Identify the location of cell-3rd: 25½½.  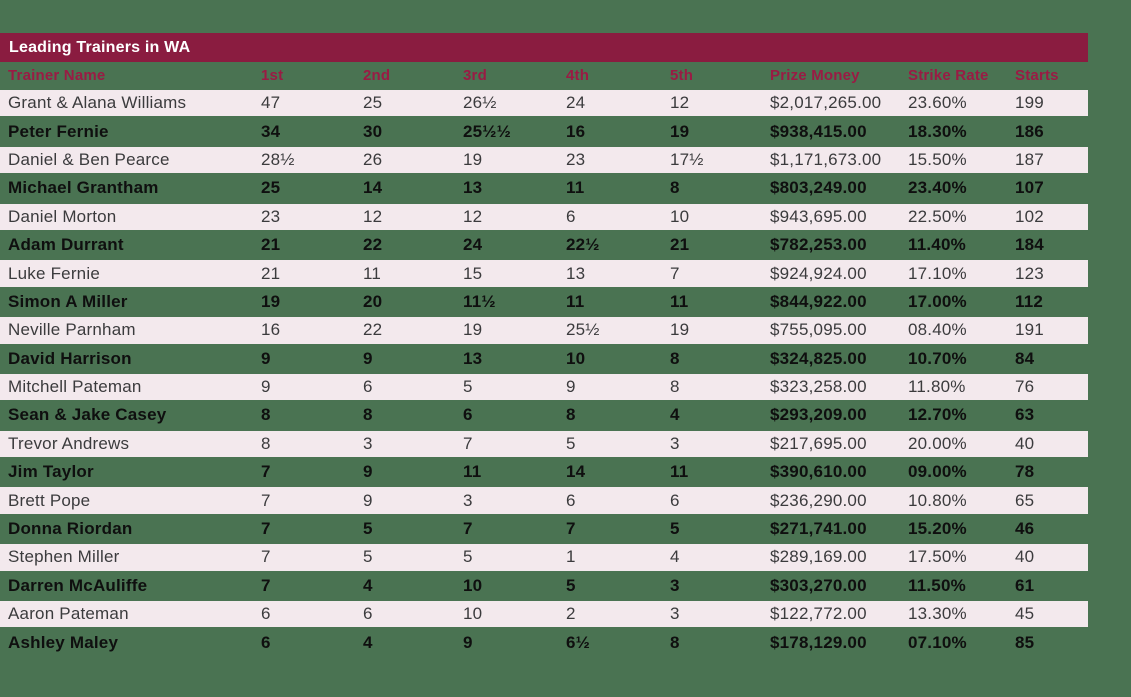
(487, 131).